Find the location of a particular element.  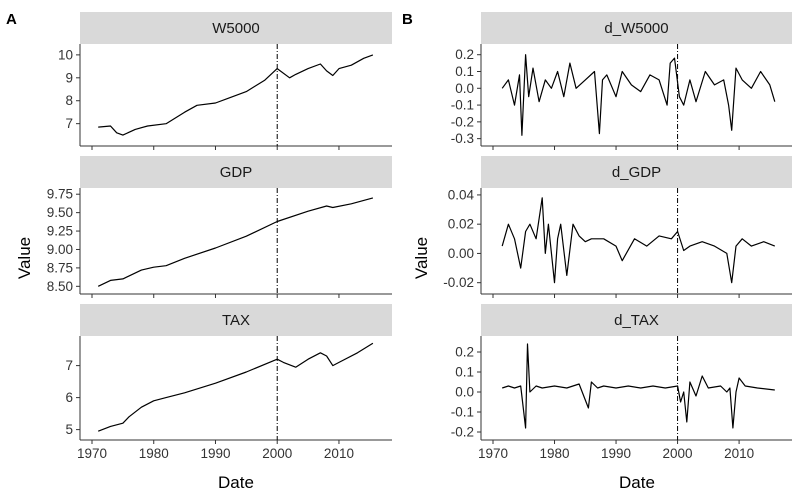

y-tick-label: -0.02 is located at coordinates (458, 282).